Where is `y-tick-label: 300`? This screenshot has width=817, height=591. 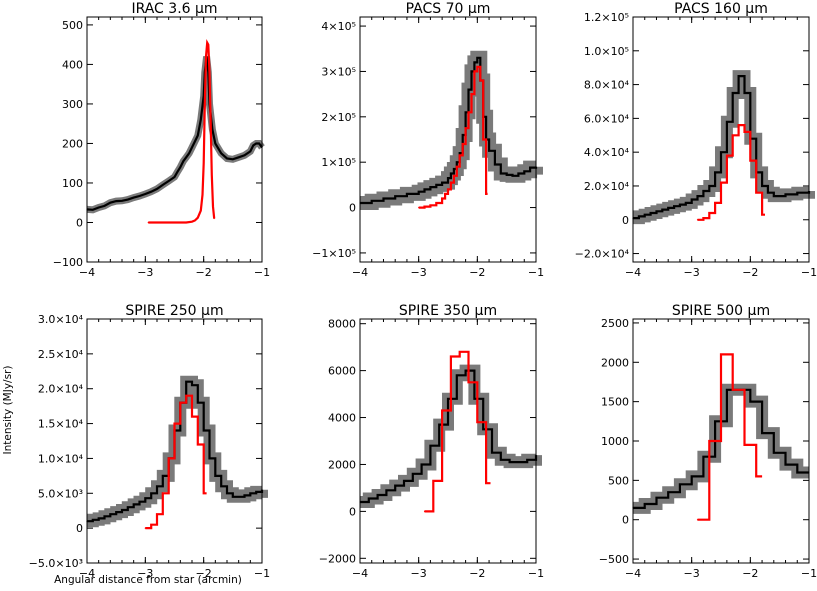 y-tick-label: 300 is located at coordinates (72, 104).